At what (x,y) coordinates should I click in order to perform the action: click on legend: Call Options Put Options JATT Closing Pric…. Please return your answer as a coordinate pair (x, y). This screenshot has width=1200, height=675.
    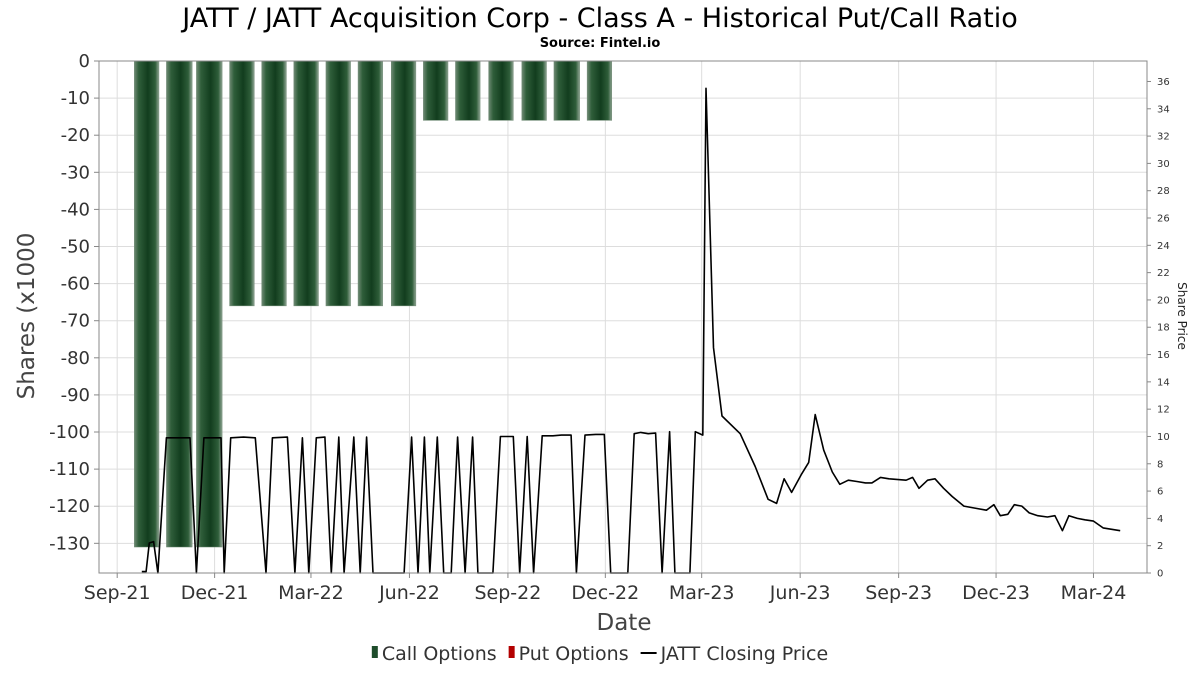
    Looking at the image, I should click on (600, 654).